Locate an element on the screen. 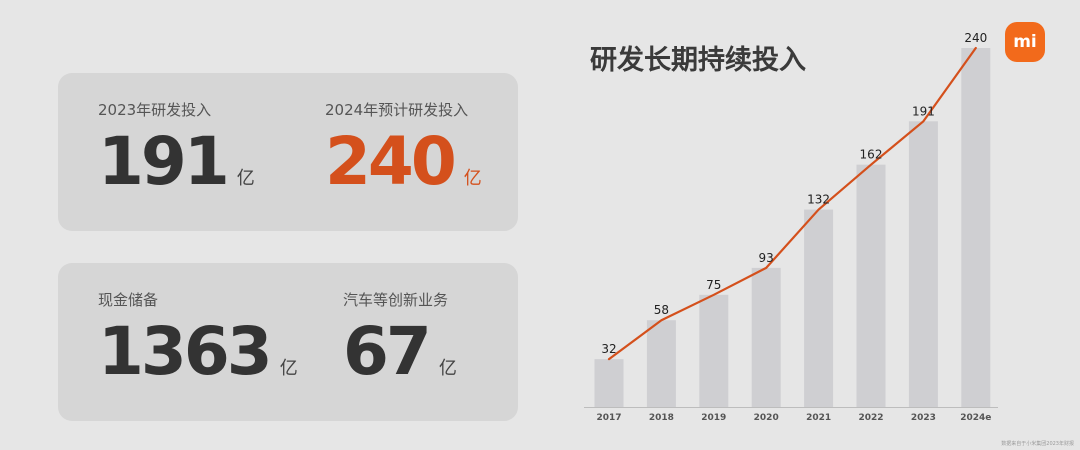 The width and height of the screenshot is (1080, 450). bar-2024e is located at coordinates (976, 227).